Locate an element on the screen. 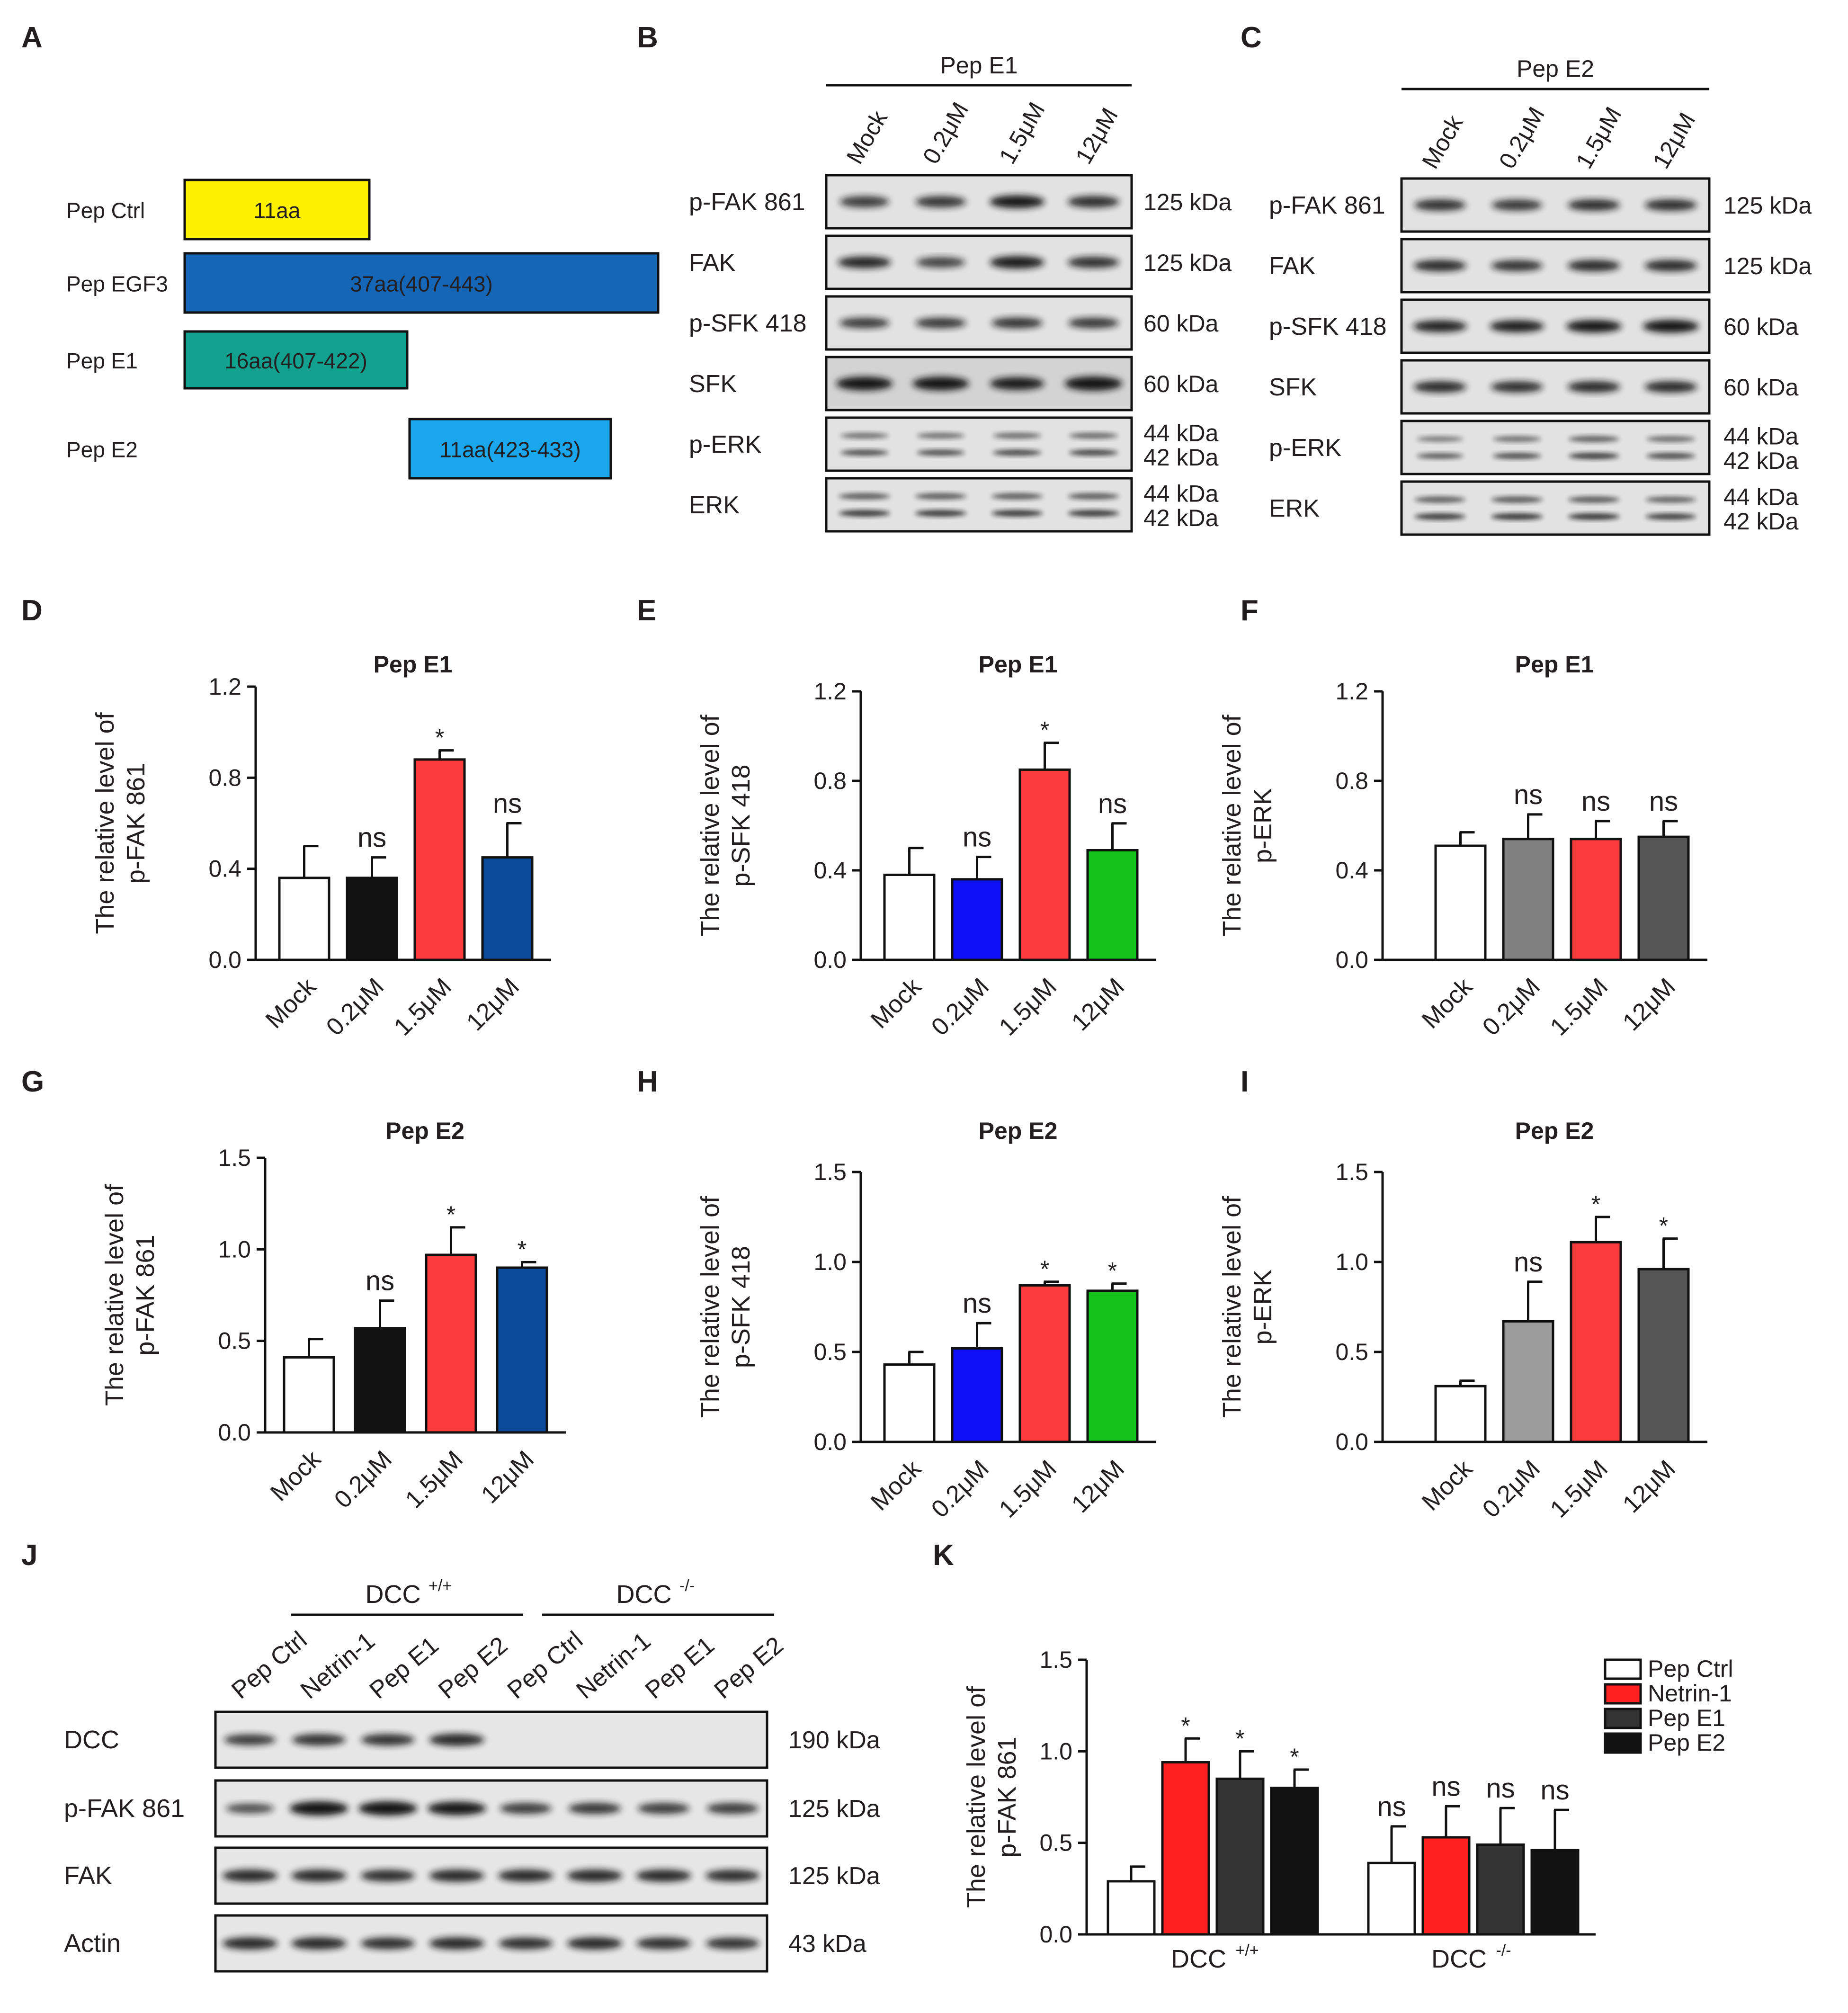 Image resolution: width=1848 pixels, height=2013 pixels. panel-letter-k: K is located at coordinates (943, 1556).